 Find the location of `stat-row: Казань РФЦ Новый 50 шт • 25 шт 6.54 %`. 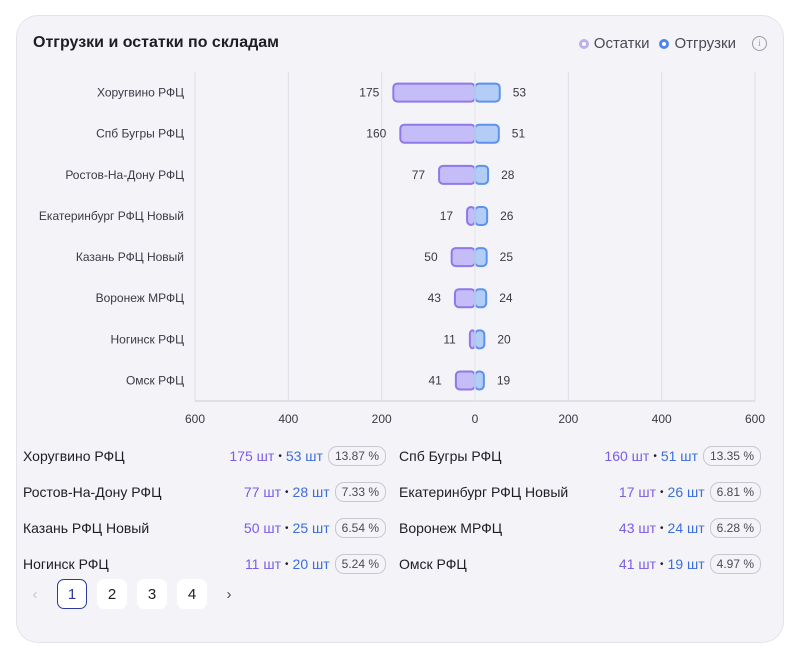

stat-row: Казань РФЦ Новый 50 шт • 25 шт 6.54 % is located at coordinates (204, 528).